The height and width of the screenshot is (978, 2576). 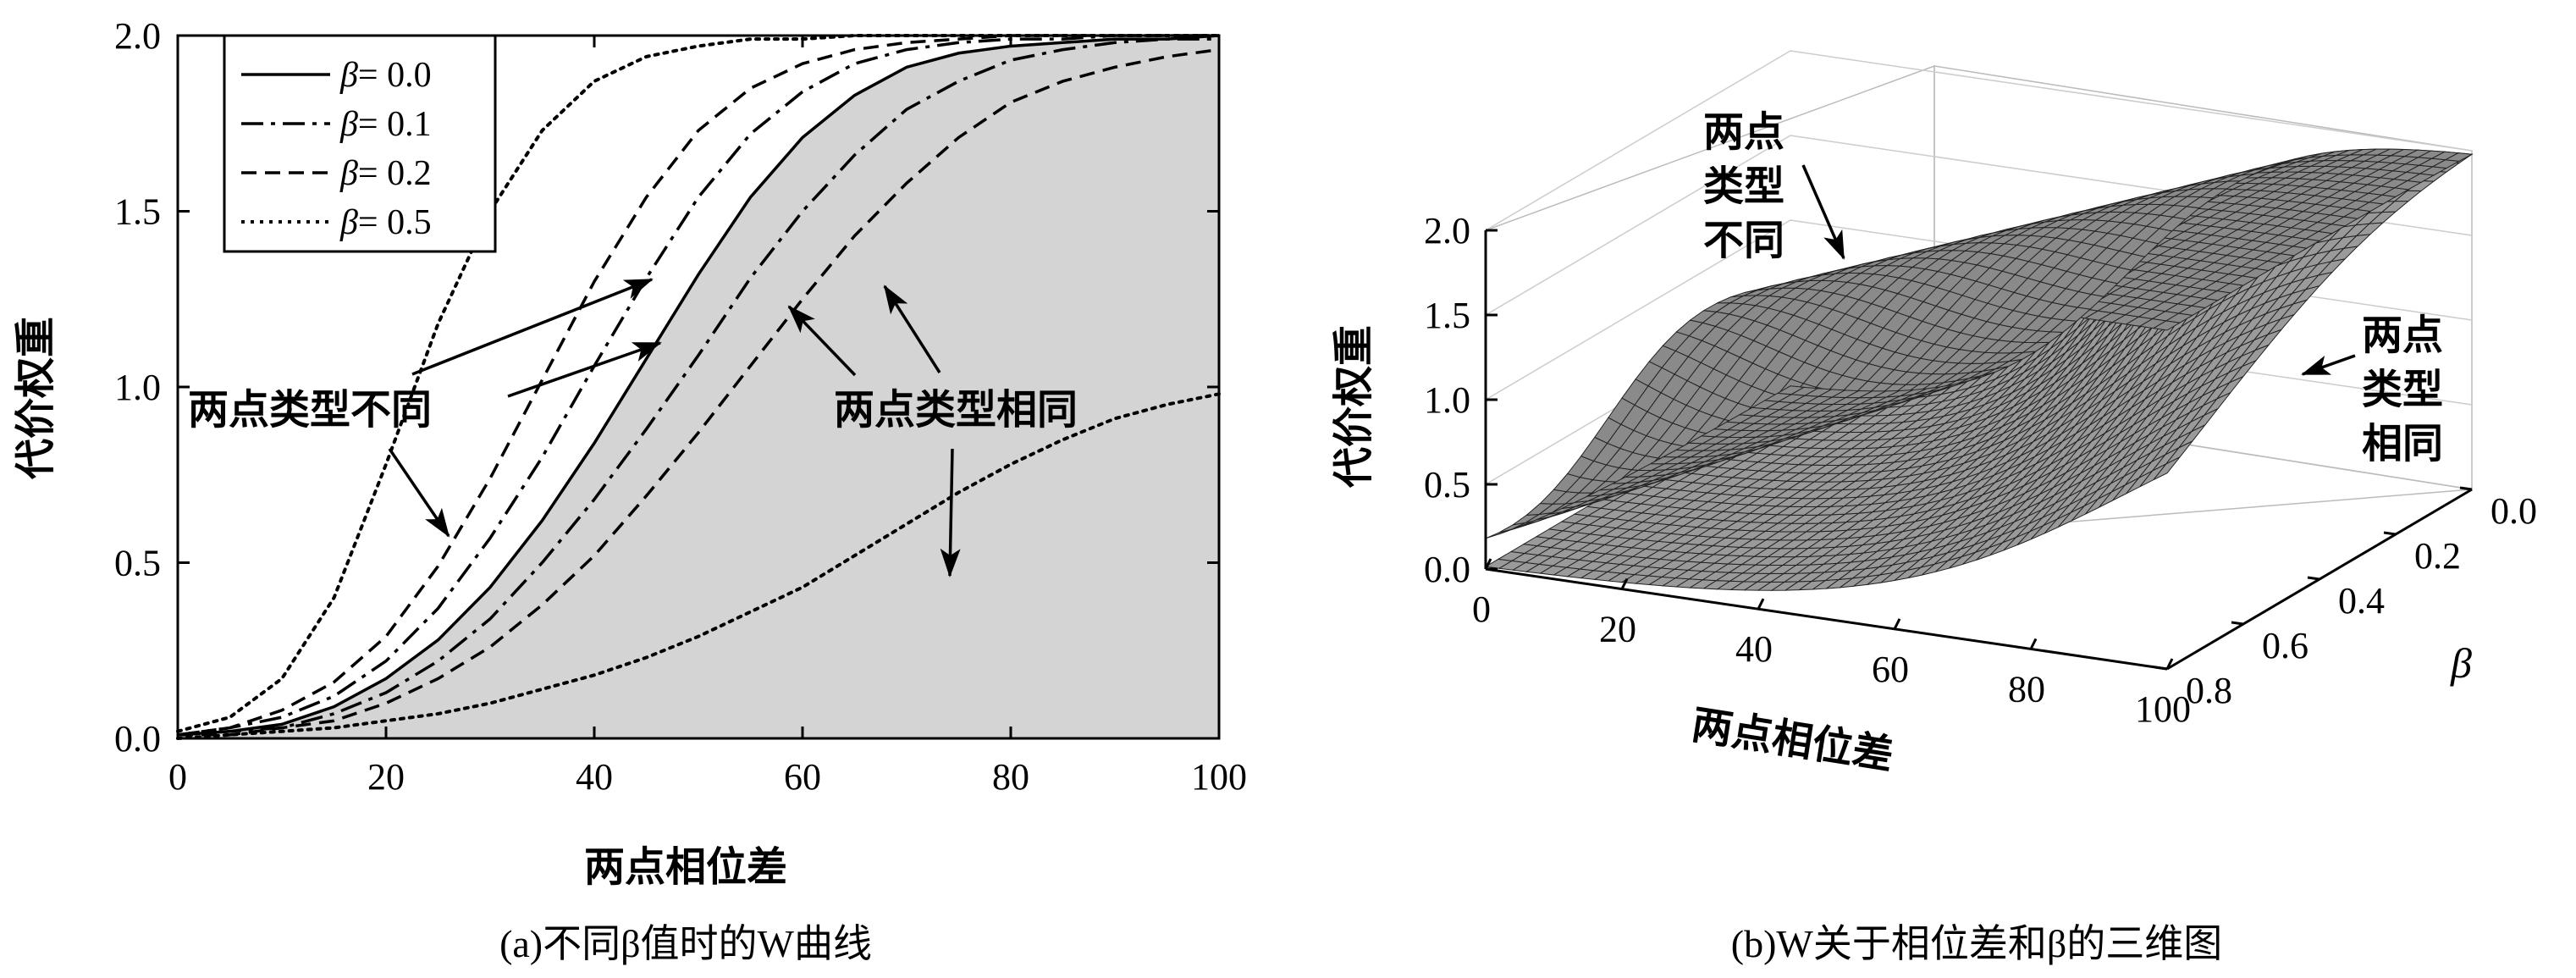 I want to click on beta-tick-label: 0.4, so click(x=2362, y=601).